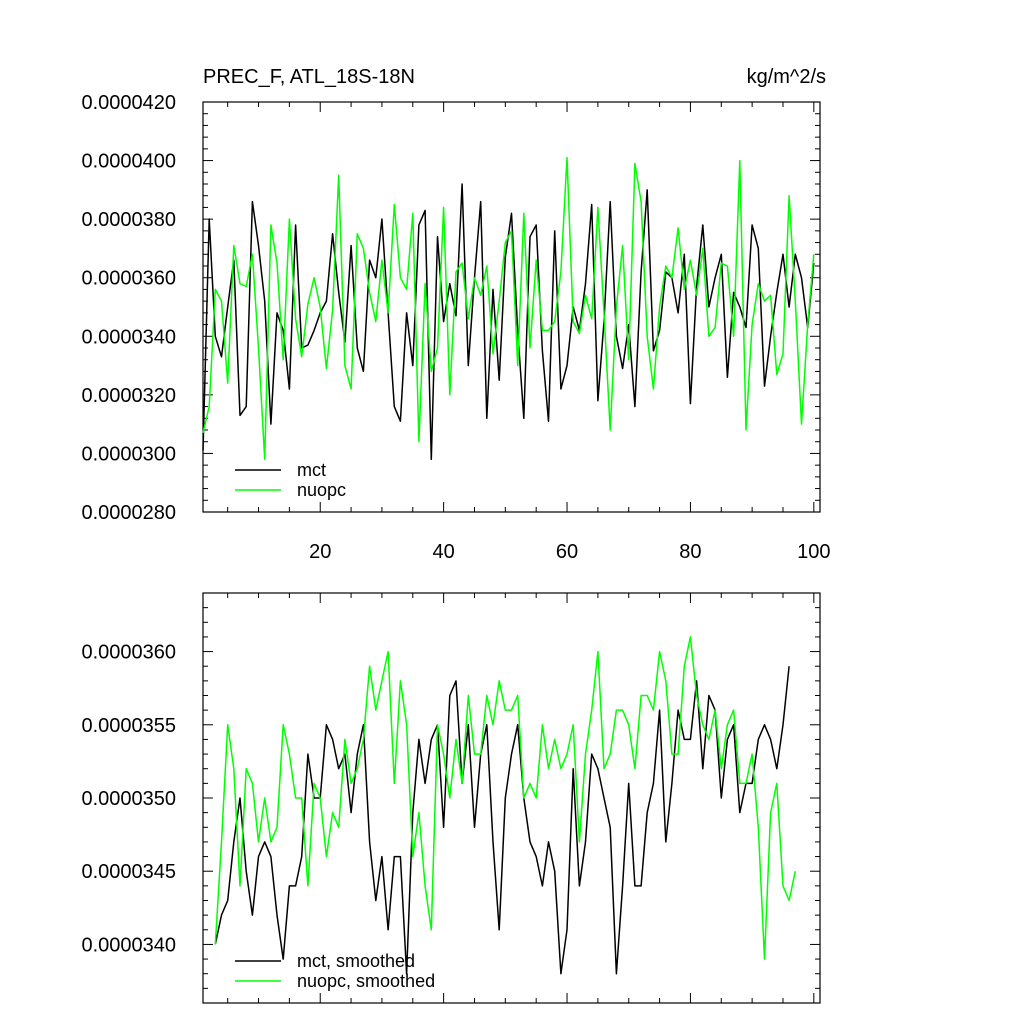 Image resolution: width=1024 pixels, height=1024 pixels. Describe the element at coordinates (128, 454) in the screenshot. I see `y-tick-label: 0.0000300` at that location.